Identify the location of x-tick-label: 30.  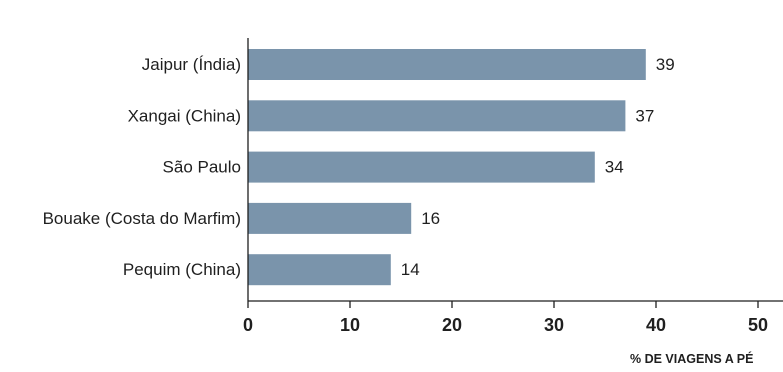
(554, 325).